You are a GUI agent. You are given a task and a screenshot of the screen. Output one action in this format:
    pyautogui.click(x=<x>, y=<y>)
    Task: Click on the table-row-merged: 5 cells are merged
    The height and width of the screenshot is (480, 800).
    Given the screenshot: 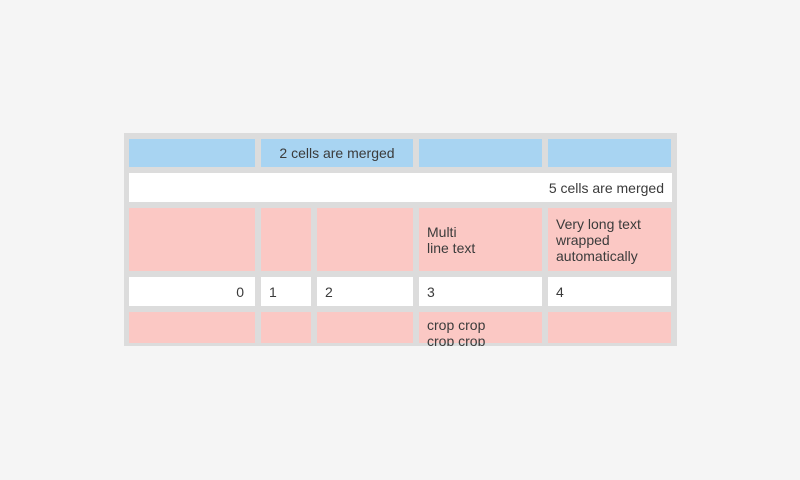 What is the action you would take?
    pyautogui.click(x=400, y=187)
    